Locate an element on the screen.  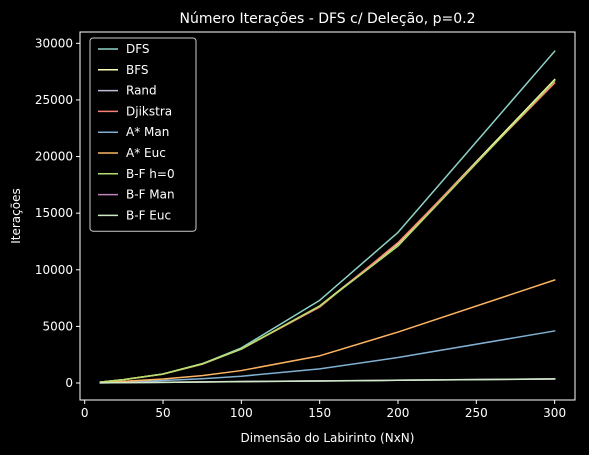
legend-label-b-f-man: B-F Man is located at coordinates (150, 195).